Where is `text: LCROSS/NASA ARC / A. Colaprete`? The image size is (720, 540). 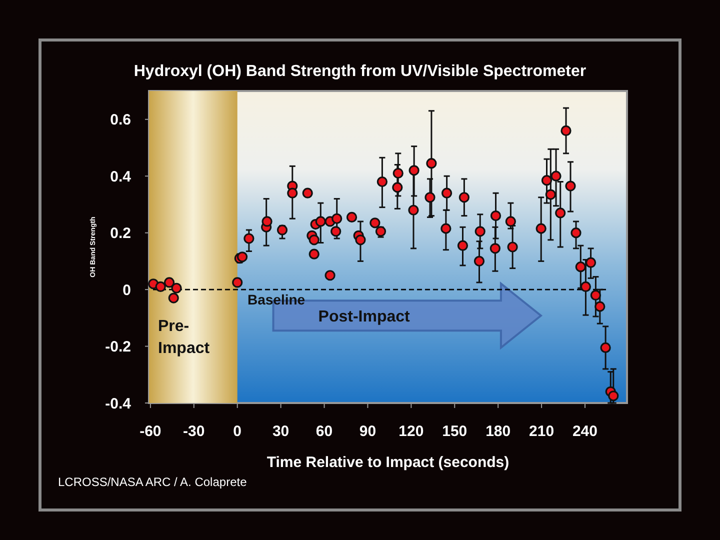
text: LCROSS/NASA ARC / A. Colaprete is located at coordinates (153, 482).